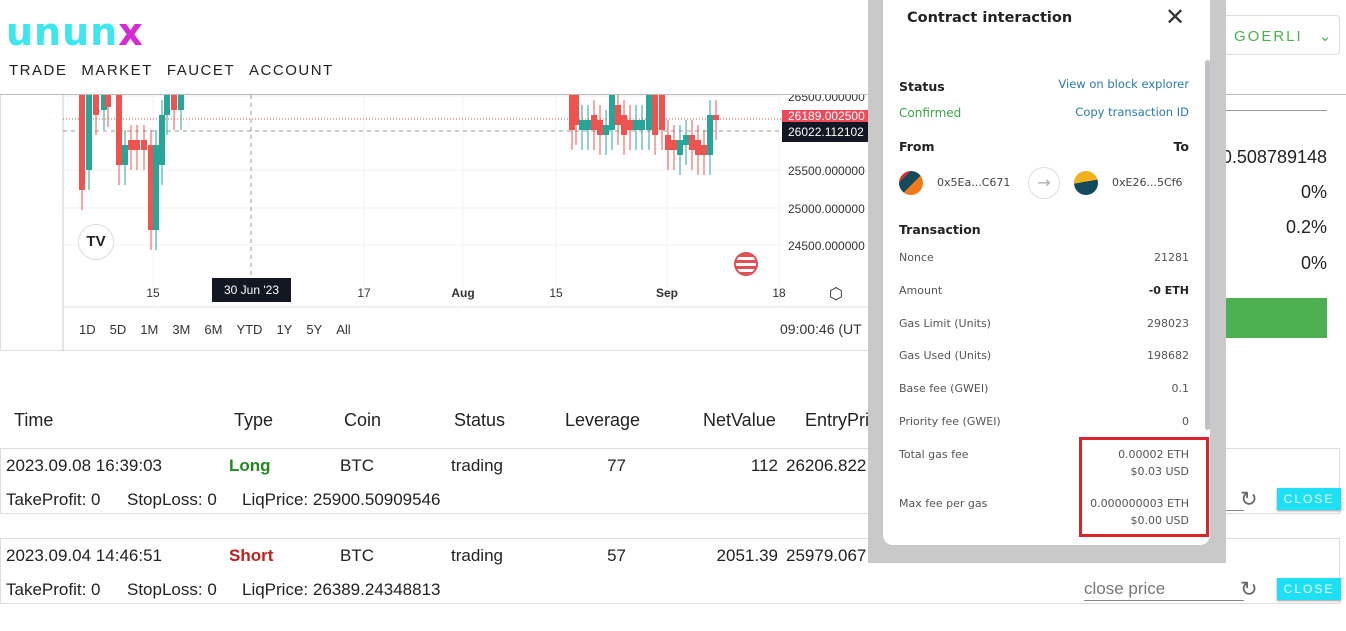  What do you see at coordinates (1168, 290) in the screenshot?
I see `tx-row-value: -0 ETH` at bounding box center [1168, 290].